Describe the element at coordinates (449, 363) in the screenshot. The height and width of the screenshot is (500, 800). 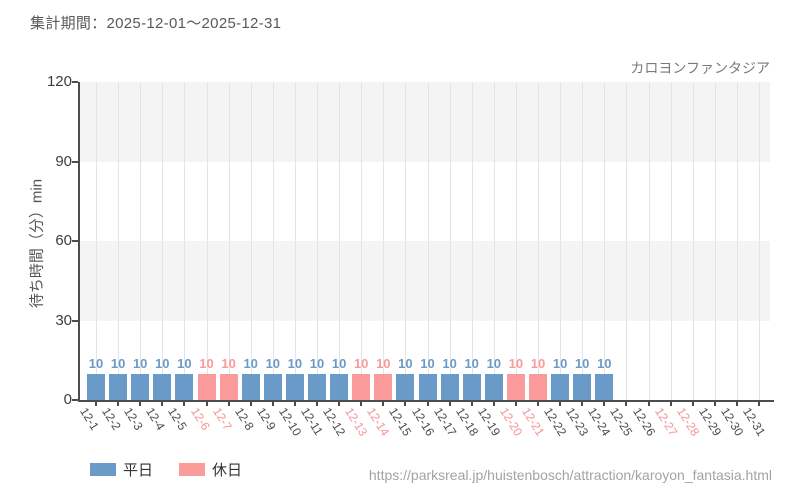
I see `bar-value-12-17: 10` at that location.